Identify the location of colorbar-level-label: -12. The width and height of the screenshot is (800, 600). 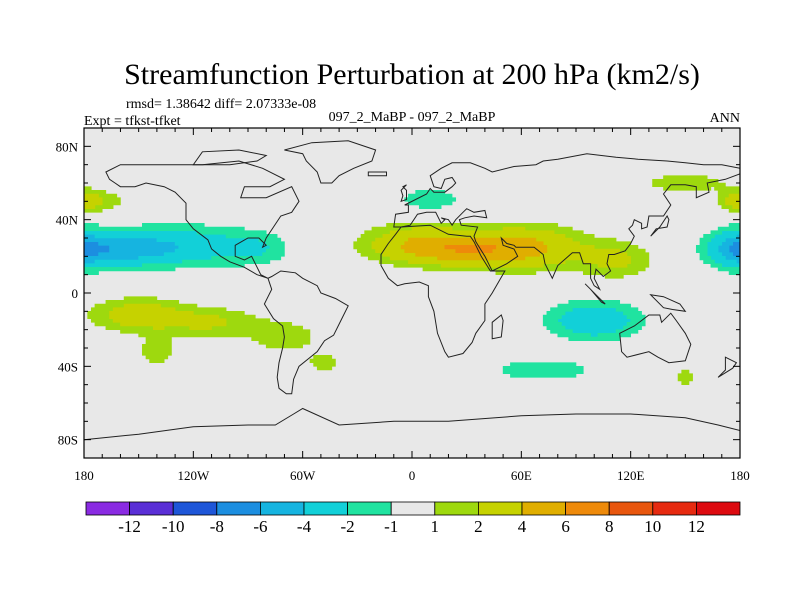
(129, 526).